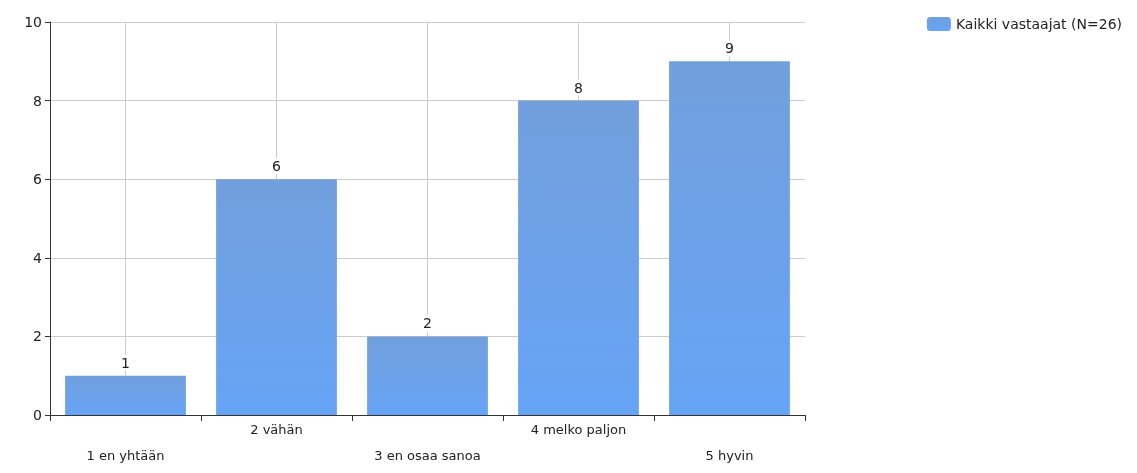  Describe the element at coordinates (33, 22) in the screenshot. I see `y-tick-label: 10` at that location.